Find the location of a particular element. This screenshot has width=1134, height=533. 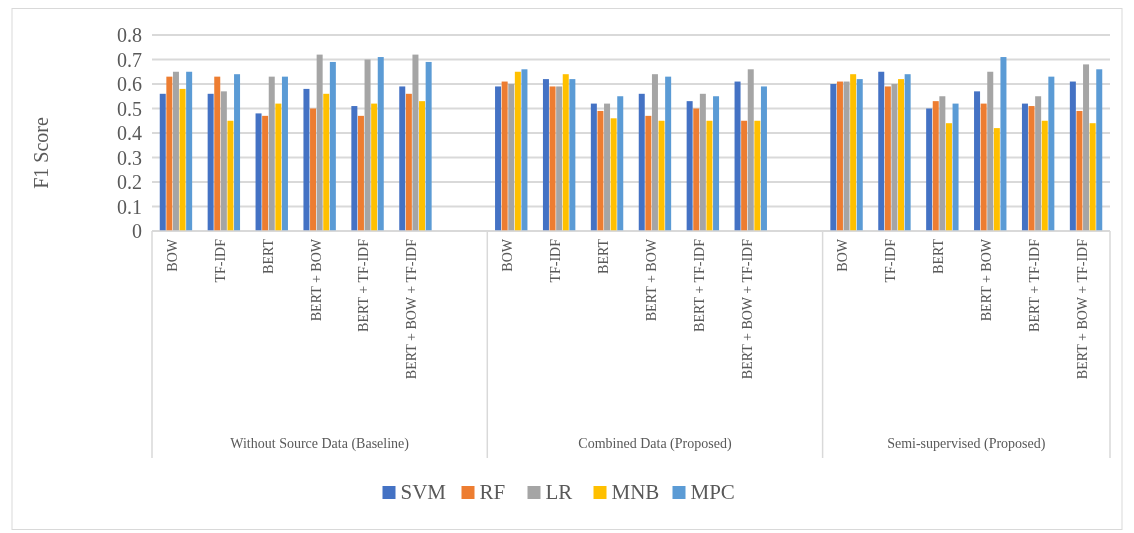

legend-label: LR is located at coordinates (559, 492).